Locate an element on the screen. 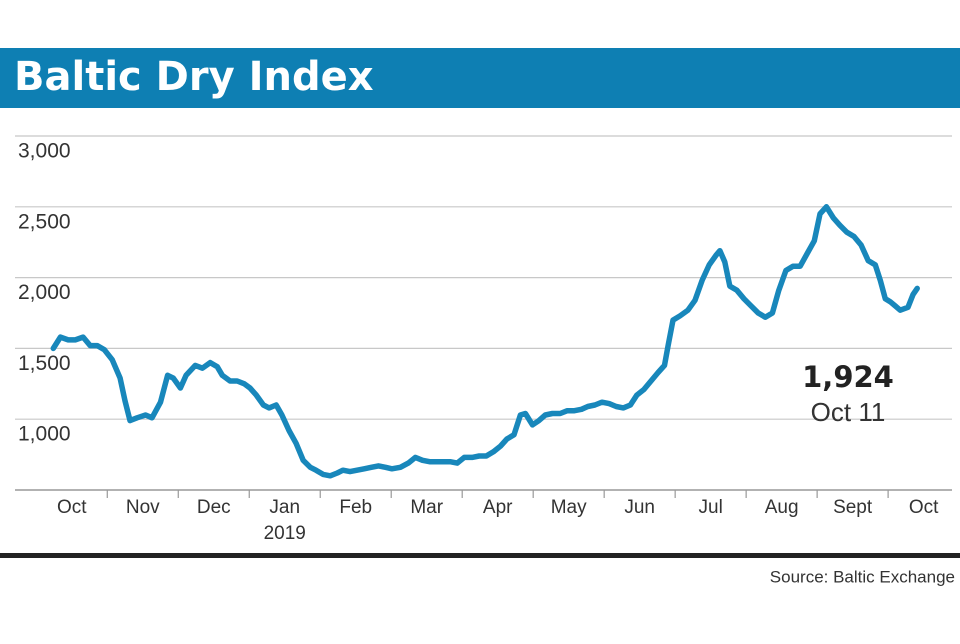  x-tick-label: Jul is located at coordinates (711, 507).